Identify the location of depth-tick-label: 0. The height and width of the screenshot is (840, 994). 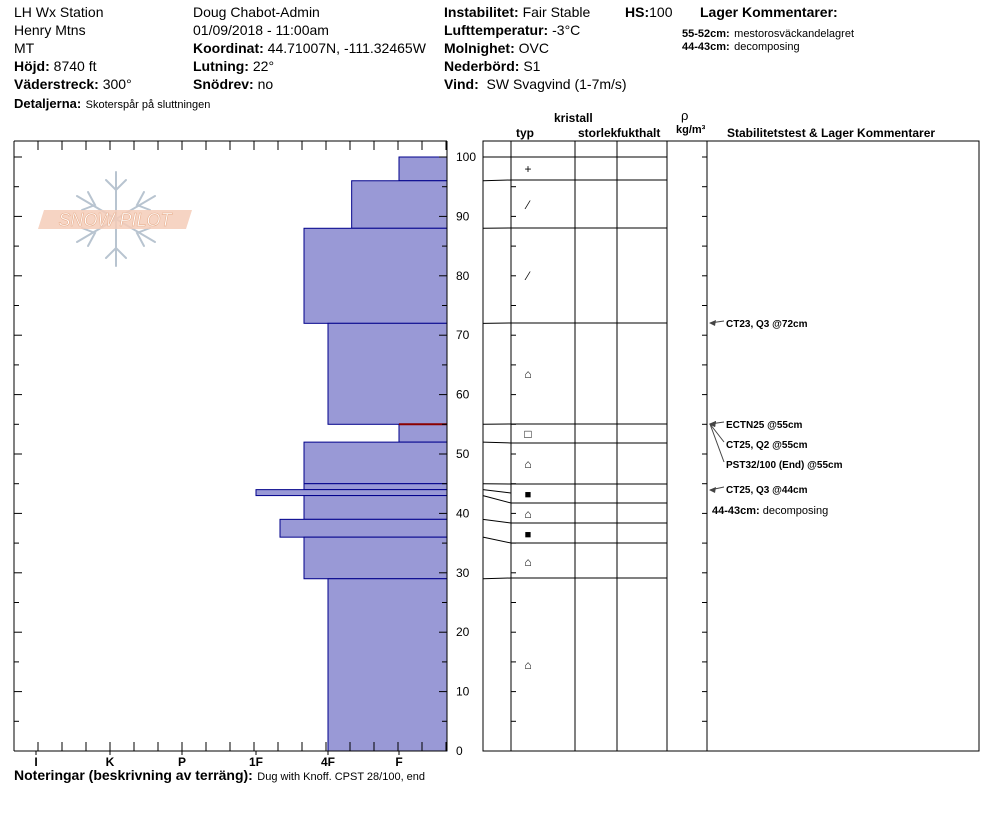
(459, 751).